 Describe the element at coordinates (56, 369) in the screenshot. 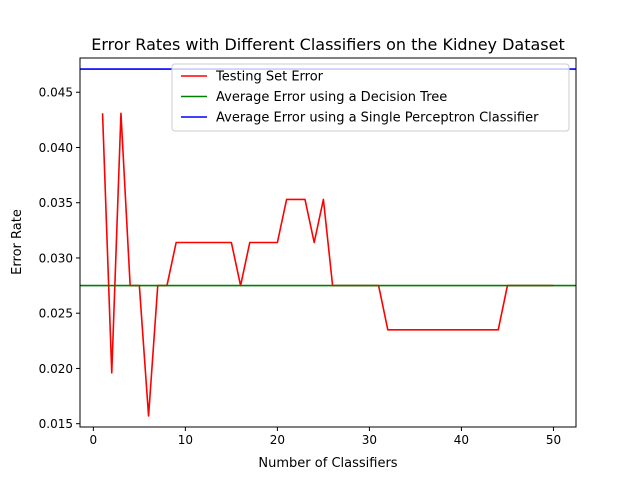

I see `y-tick-label: 0.020` at that location.